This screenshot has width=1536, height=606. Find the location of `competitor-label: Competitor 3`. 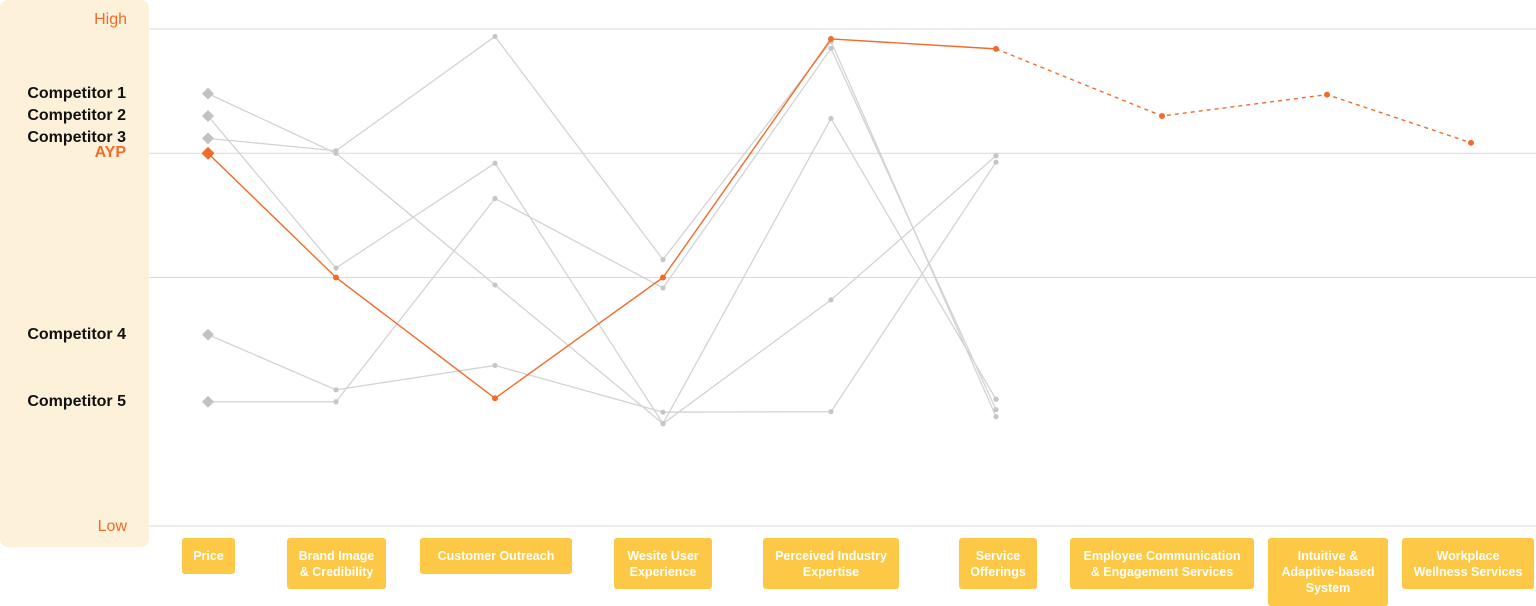

competitor-label: Competitor 3 is located at coordinates (76, 138).